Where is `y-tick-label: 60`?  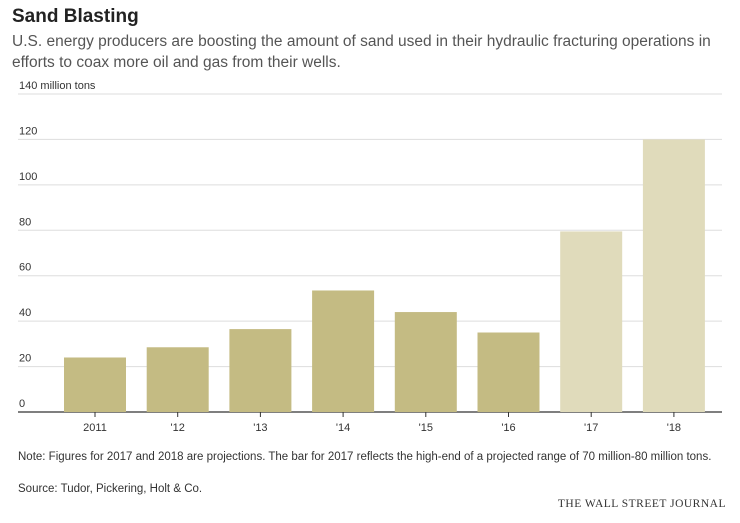
y-tick-label: 60 is located at coordinates (25, 268).